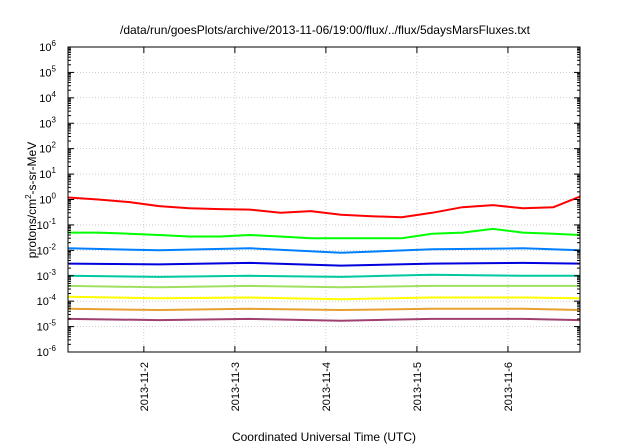  What do you see at coordinates (54, 68) in the screenshot?
I see `y-tick-exp: 5` at bounding box center [54, 68].